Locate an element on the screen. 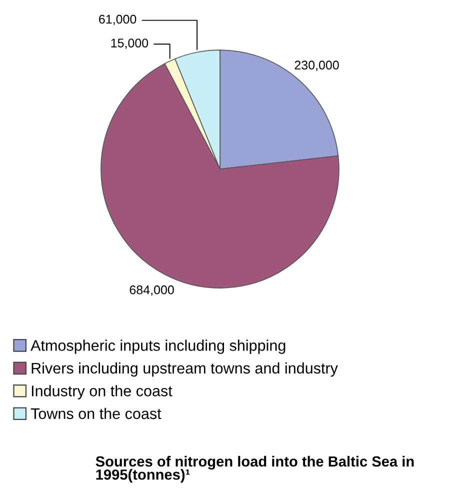  text: Sources of nitrogen load into the Baltic Sea in 1995(tonnes)¹ is located at coordinates (255, 469).